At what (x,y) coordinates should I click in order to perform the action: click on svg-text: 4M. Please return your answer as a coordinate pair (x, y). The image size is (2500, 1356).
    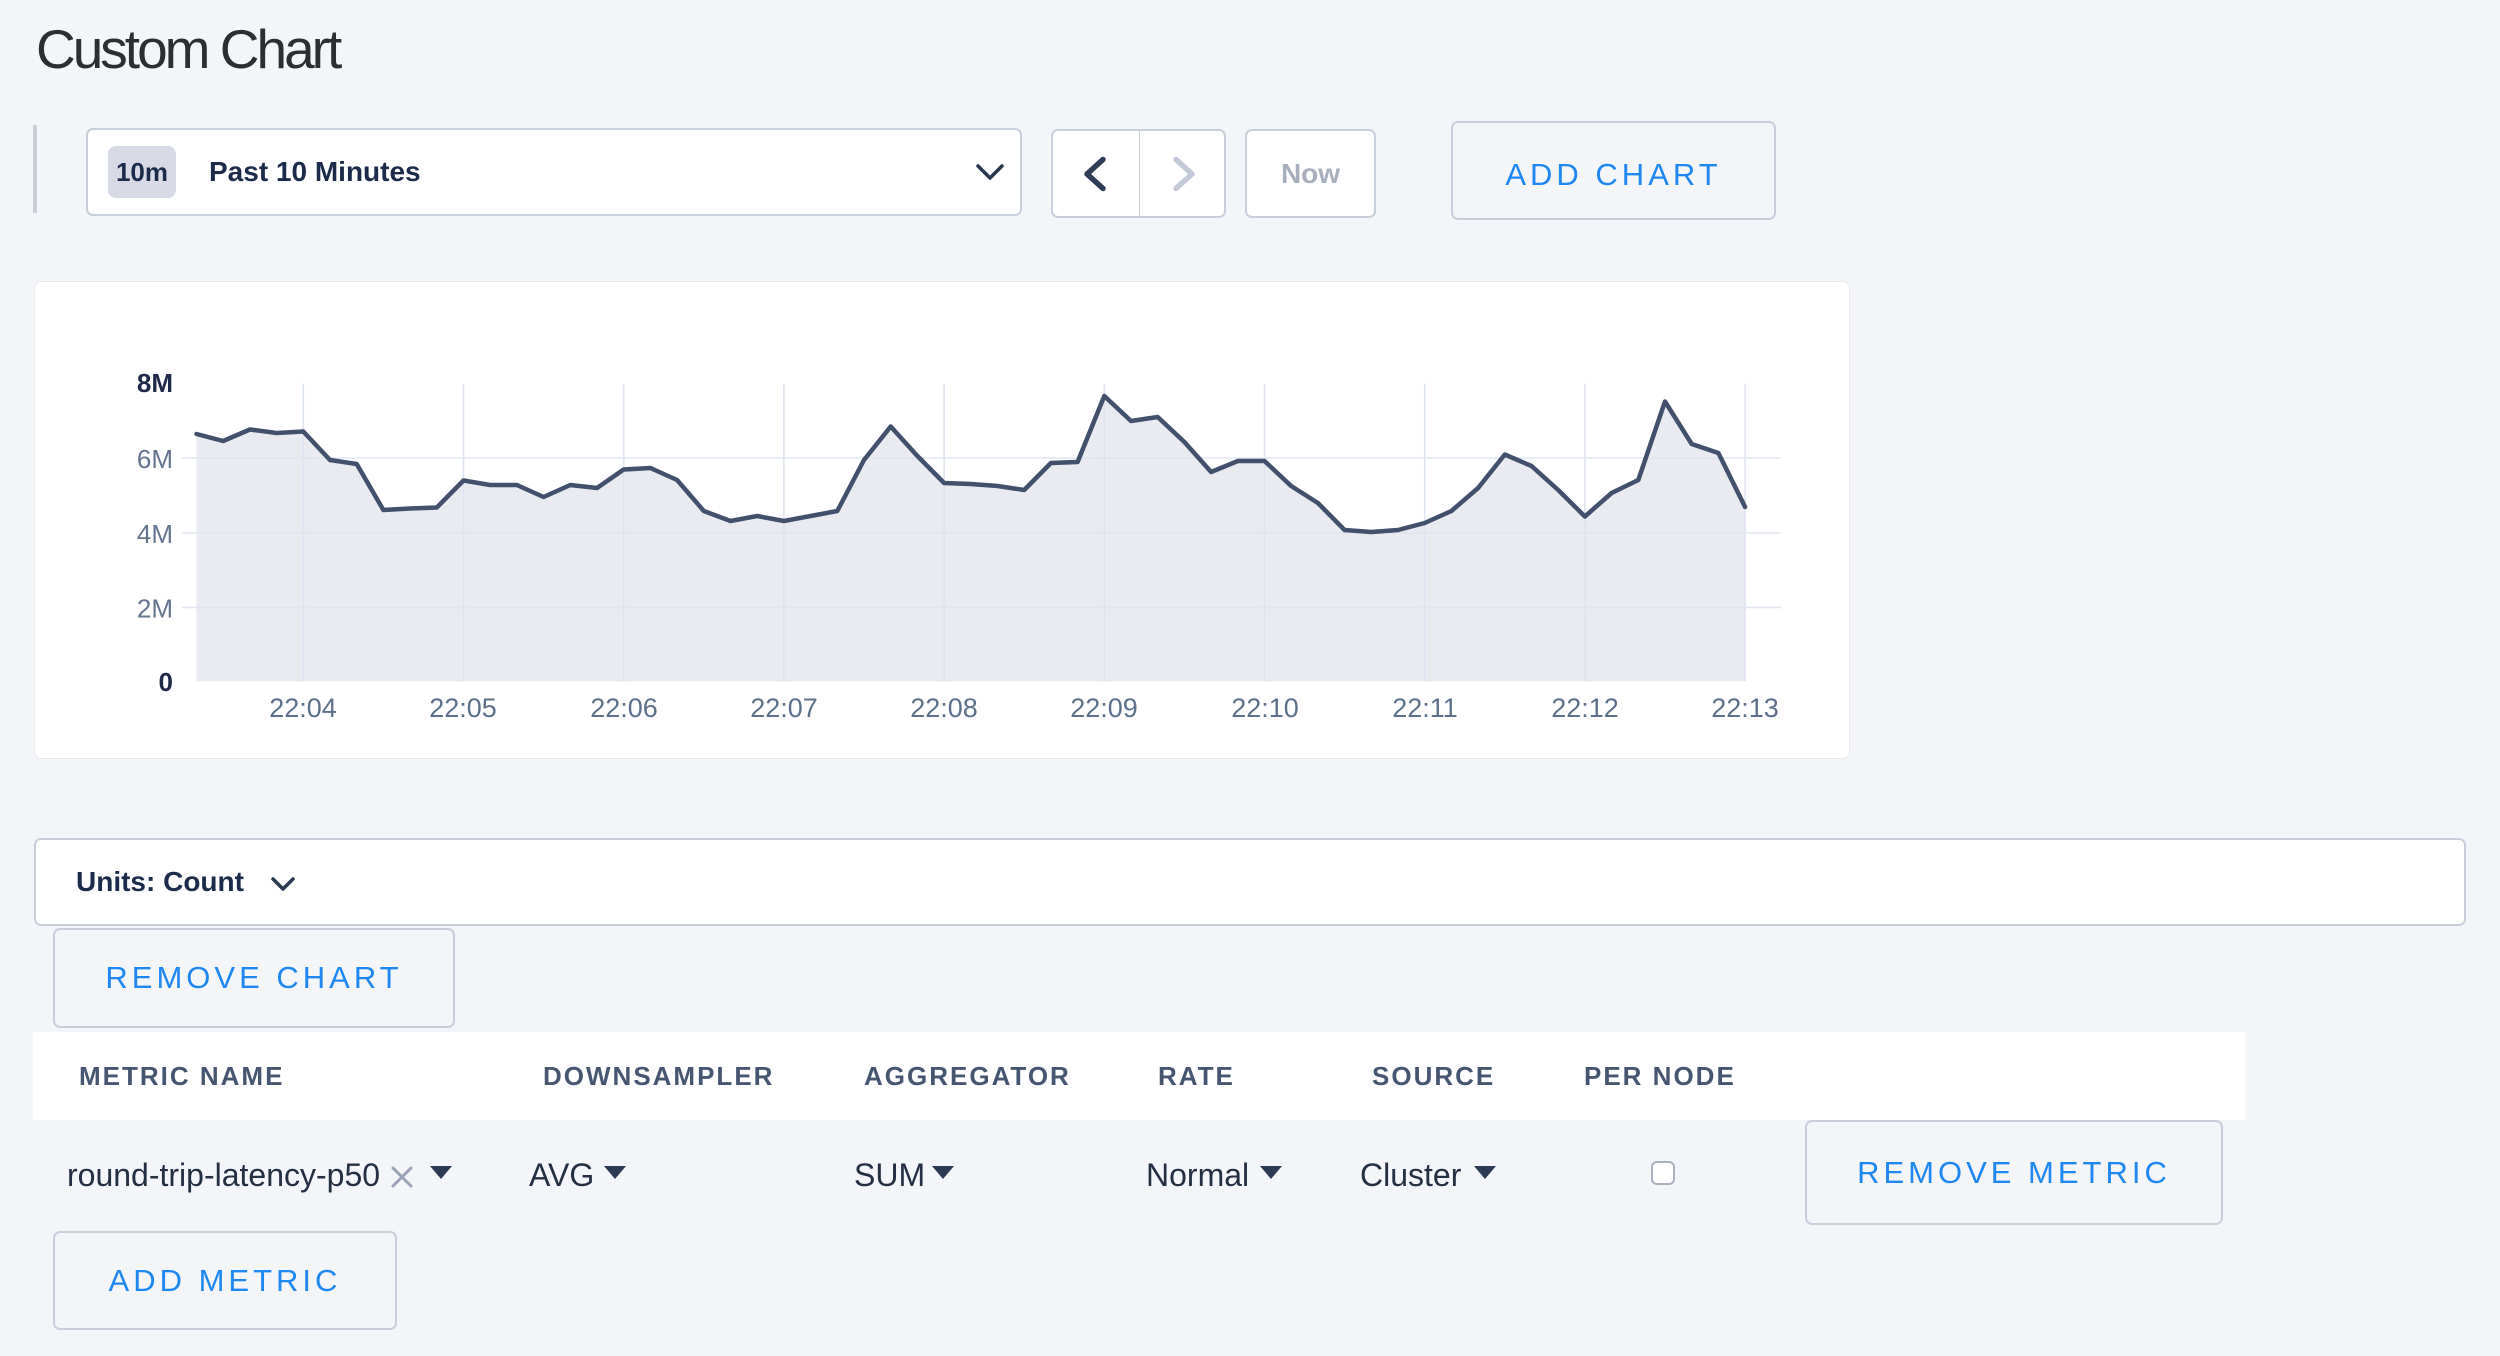
    Looking at the image, I should click on (155, 534).